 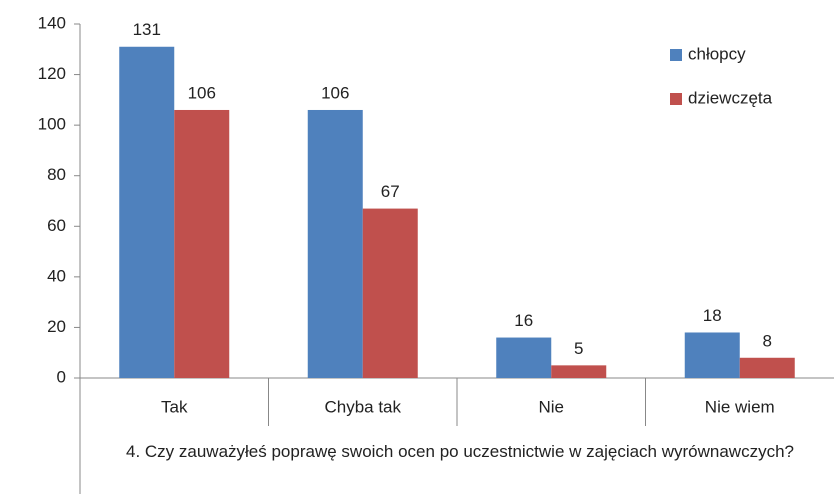 What do you see at coordinates (56, 326) in the screenshot?
I see `y-tick-label: 20` at bounding box center [56, 326].